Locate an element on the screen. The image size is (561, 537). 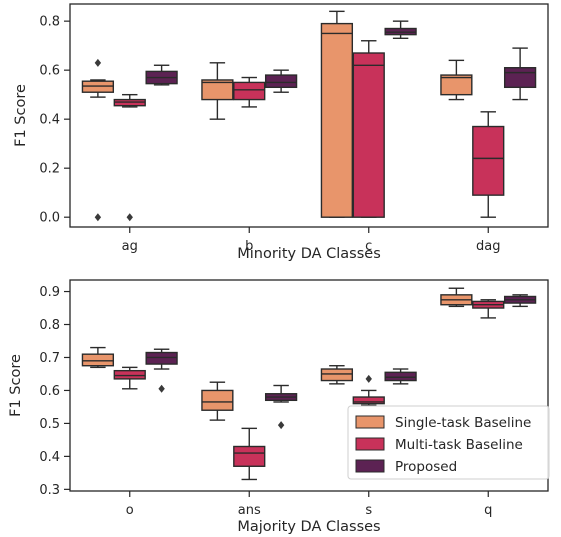
y-tick-label: 0.2 is located at coordinates (49, 169).